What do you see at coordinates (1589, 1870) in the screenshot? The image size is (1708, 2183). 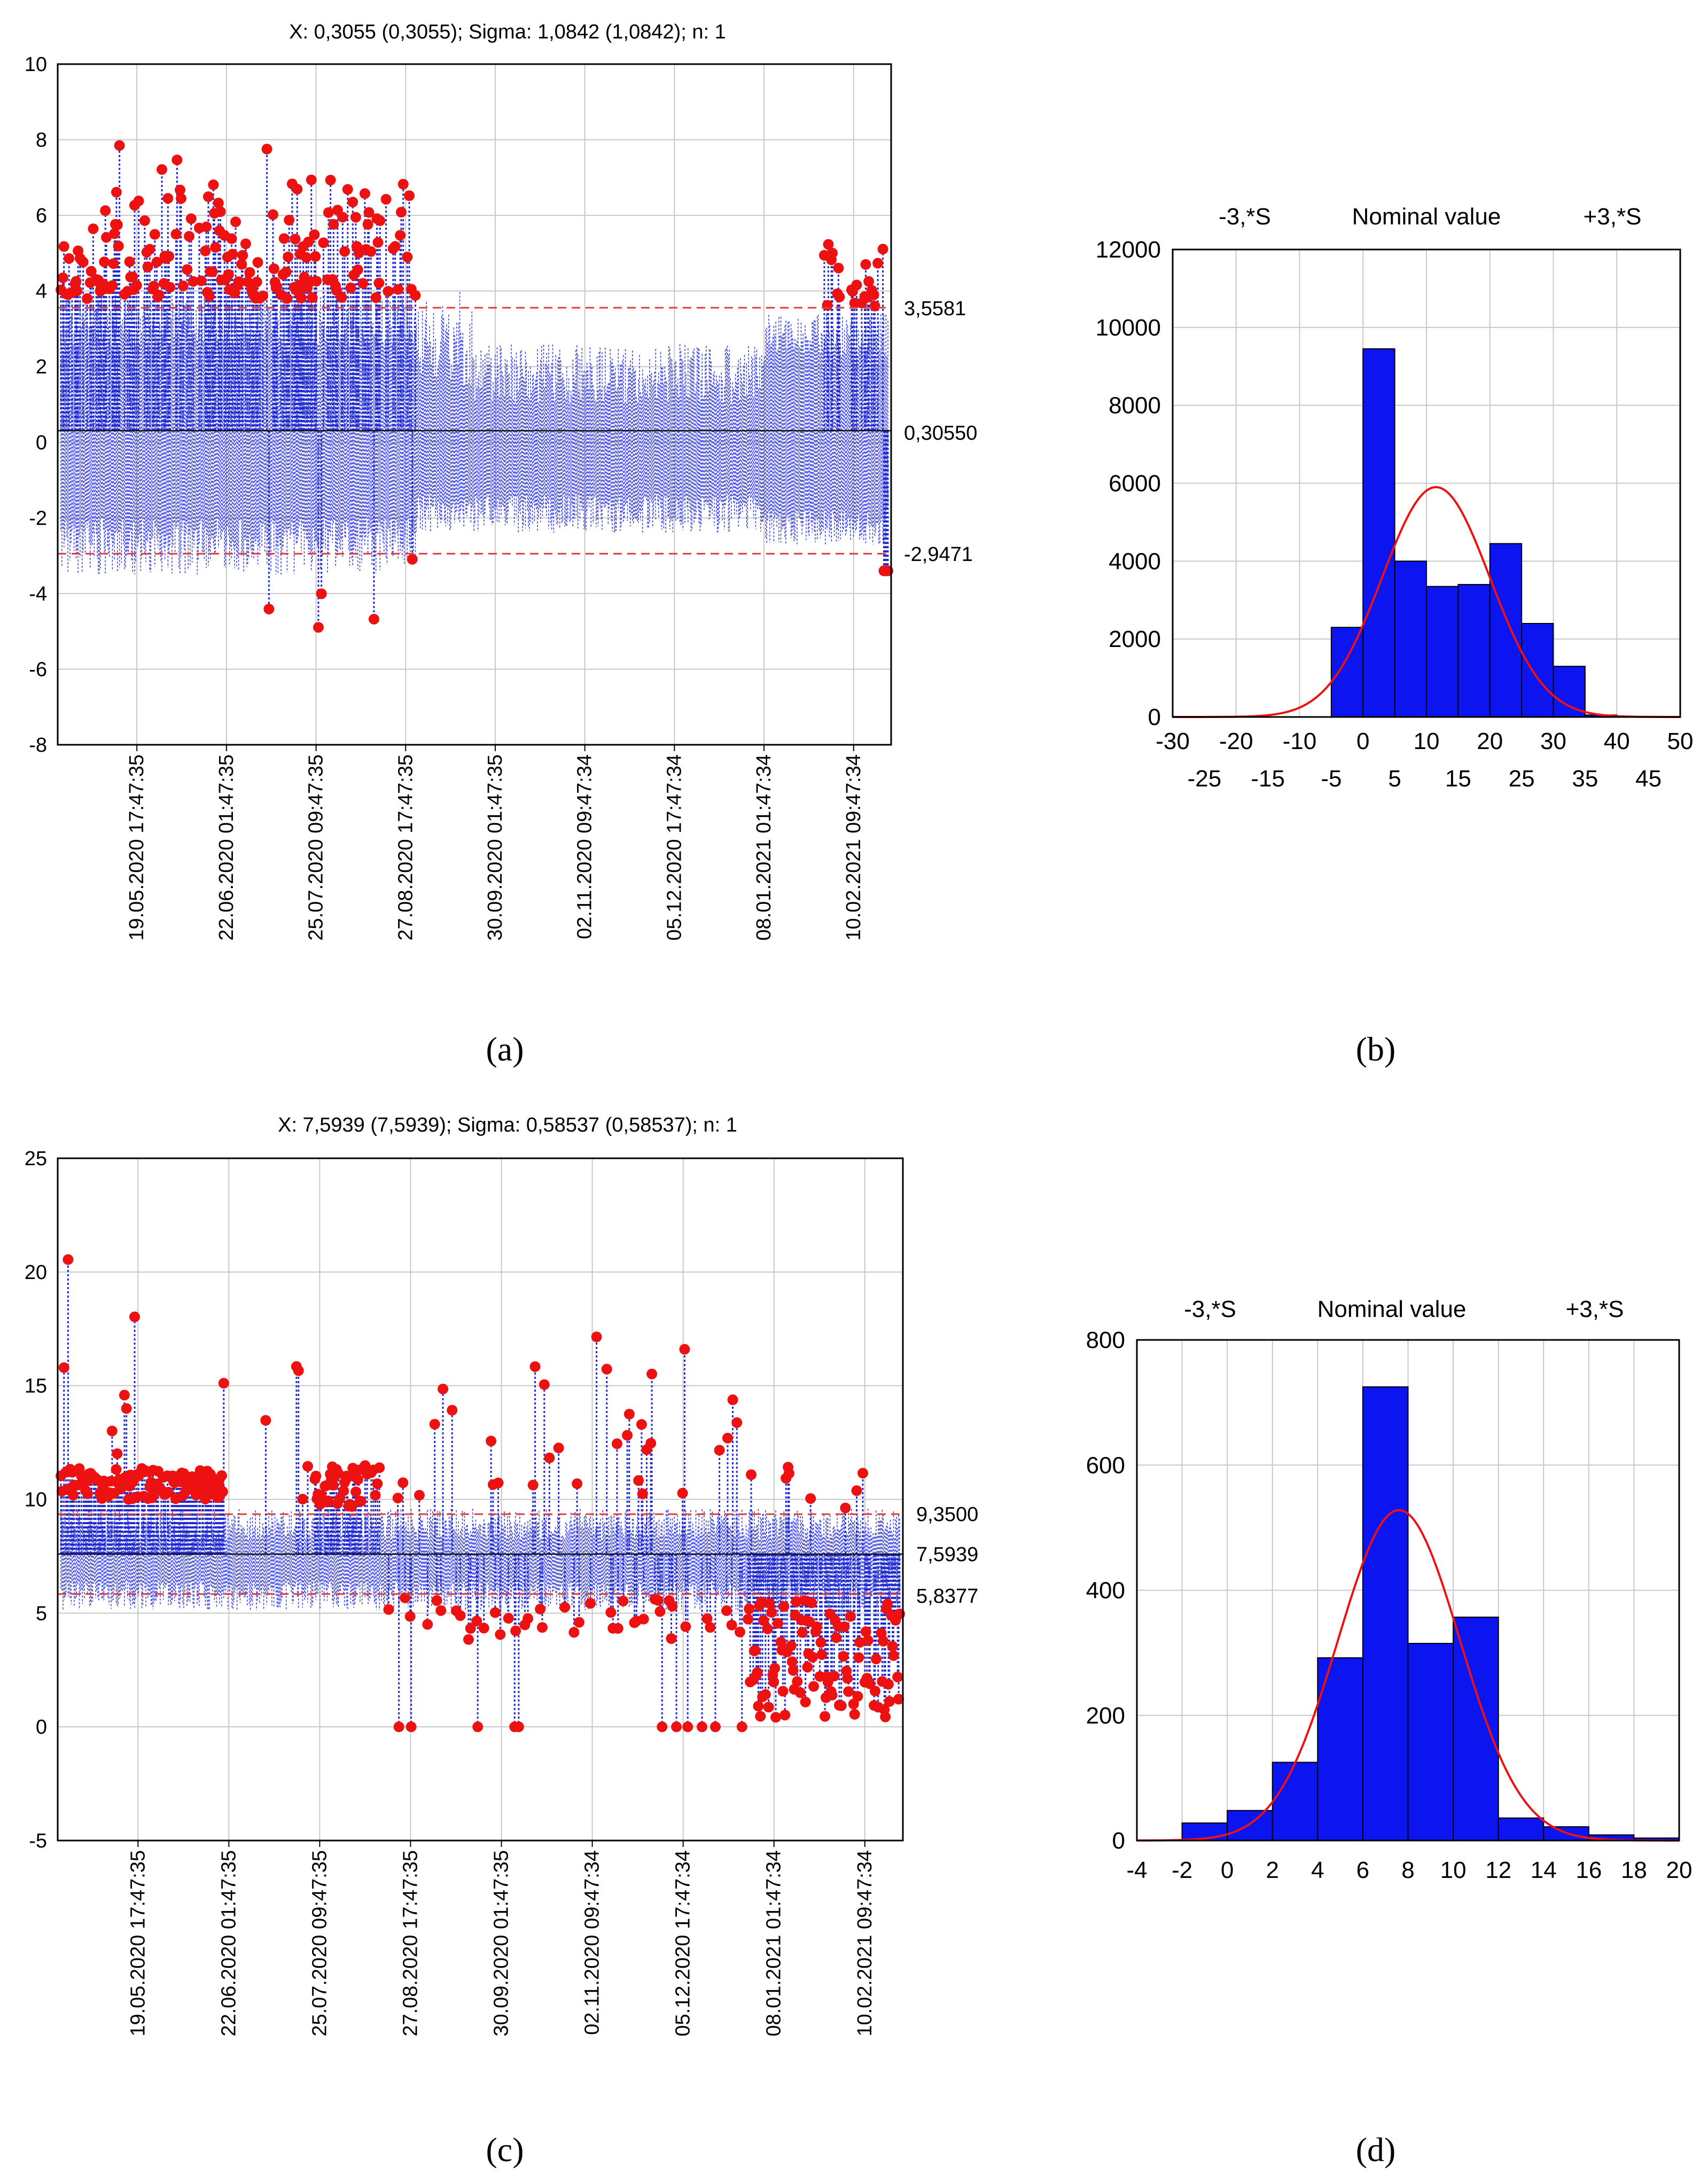 I see `d-x-tick-label: 16` at bounding box center [1589, 1870].